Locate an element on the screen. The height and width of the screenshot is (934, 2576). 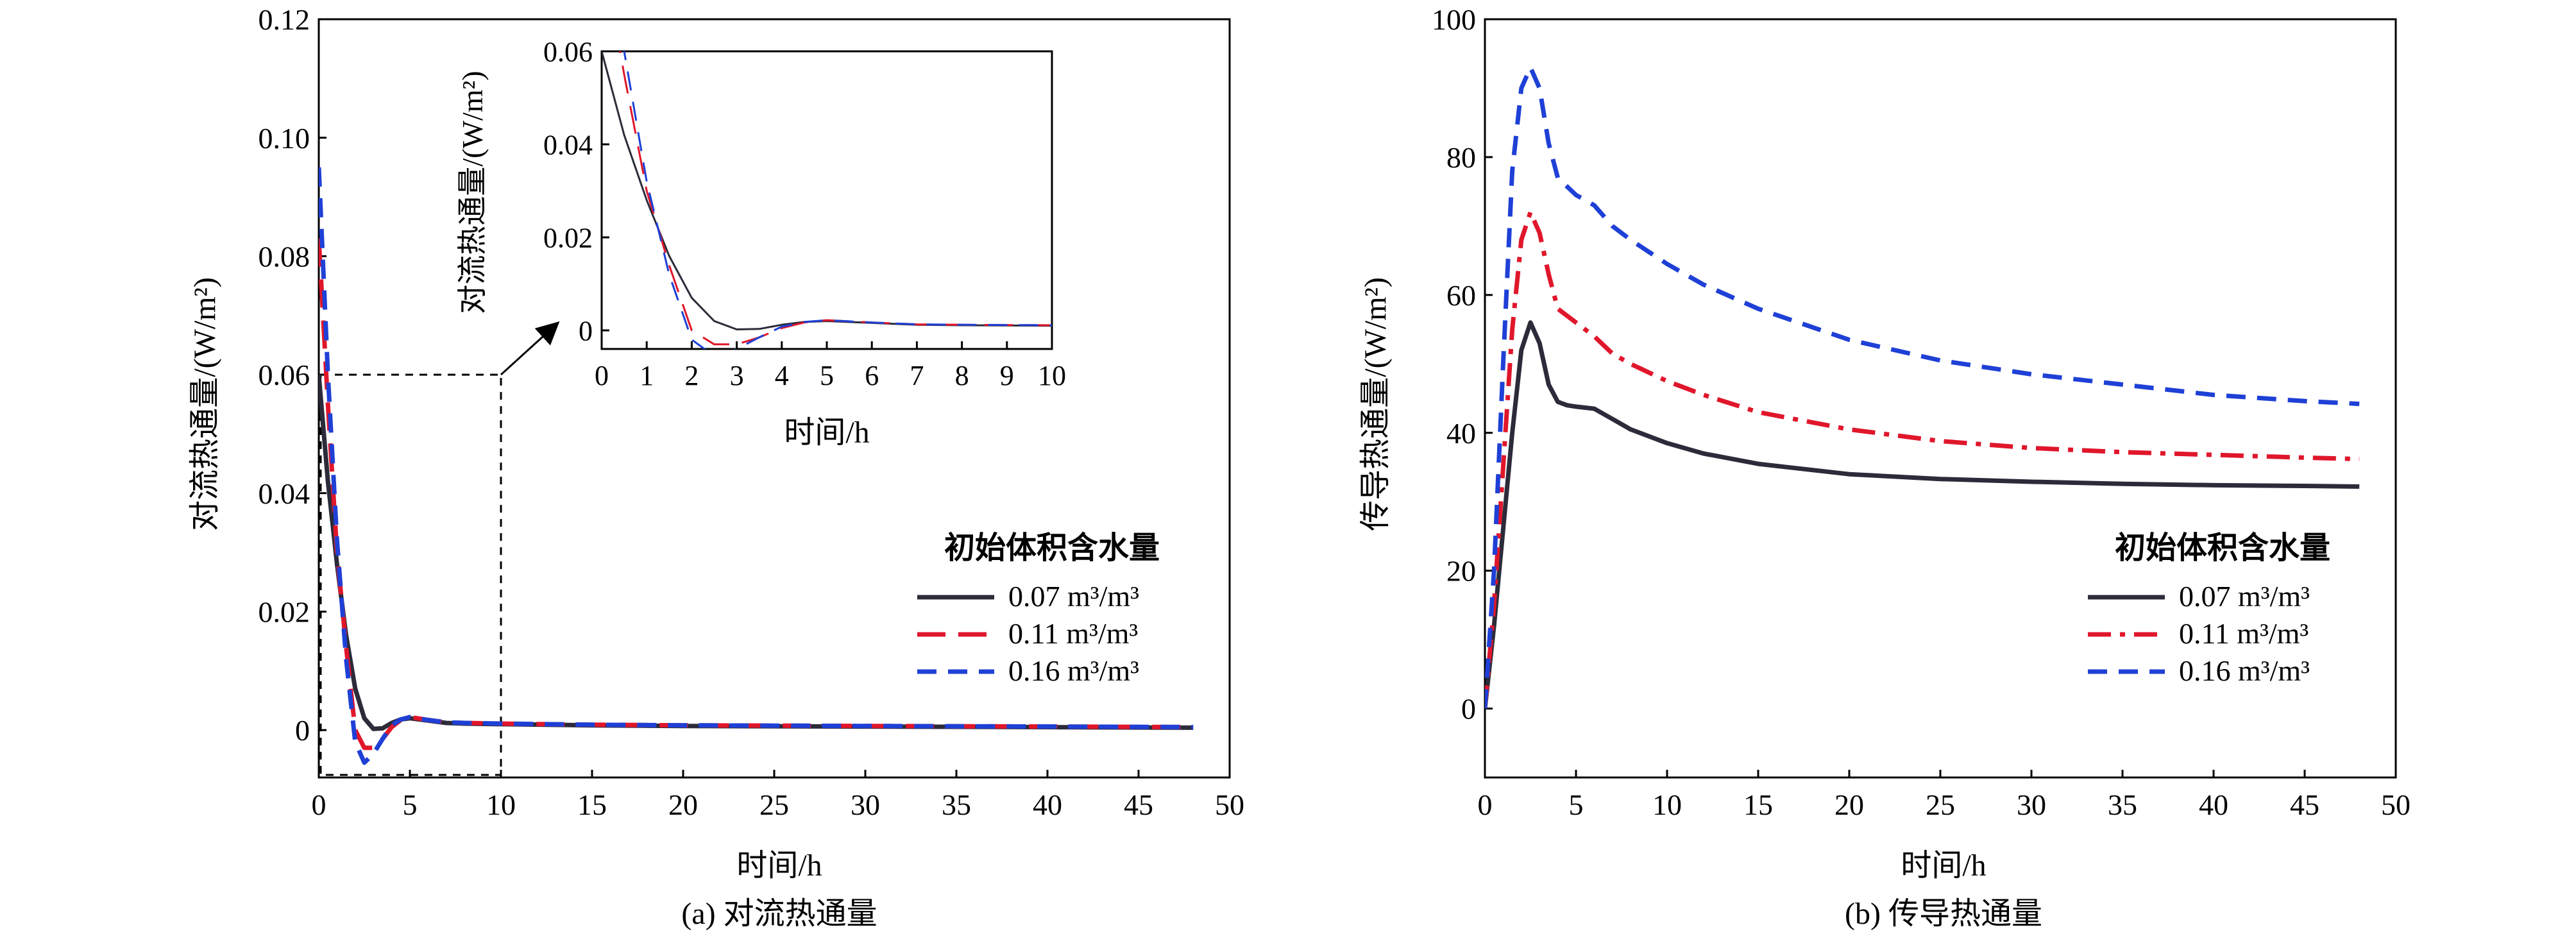
b-y-tick-label: 0 is located at coordinates (1468, 709).